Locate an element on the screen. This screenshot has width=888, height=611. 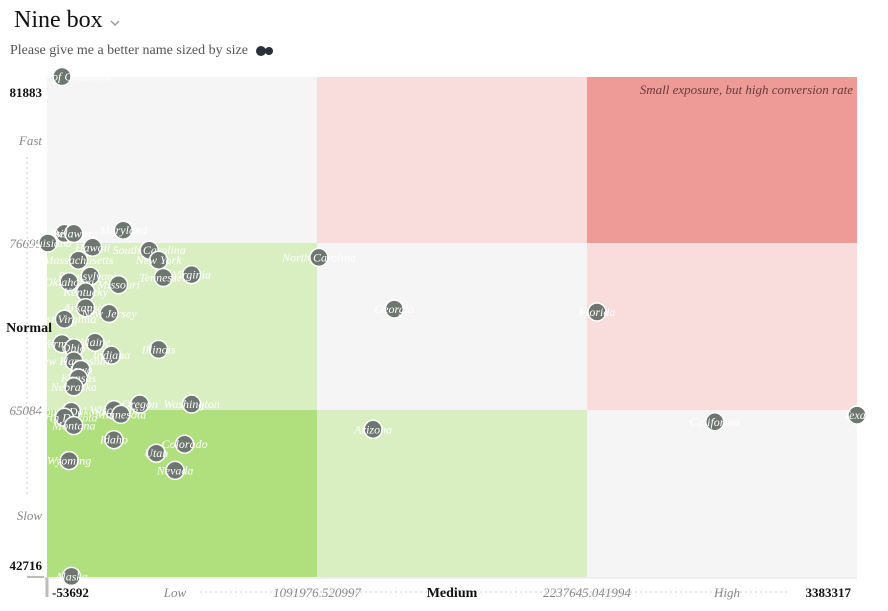
point-nebraska is located at coordinates (74, 387).